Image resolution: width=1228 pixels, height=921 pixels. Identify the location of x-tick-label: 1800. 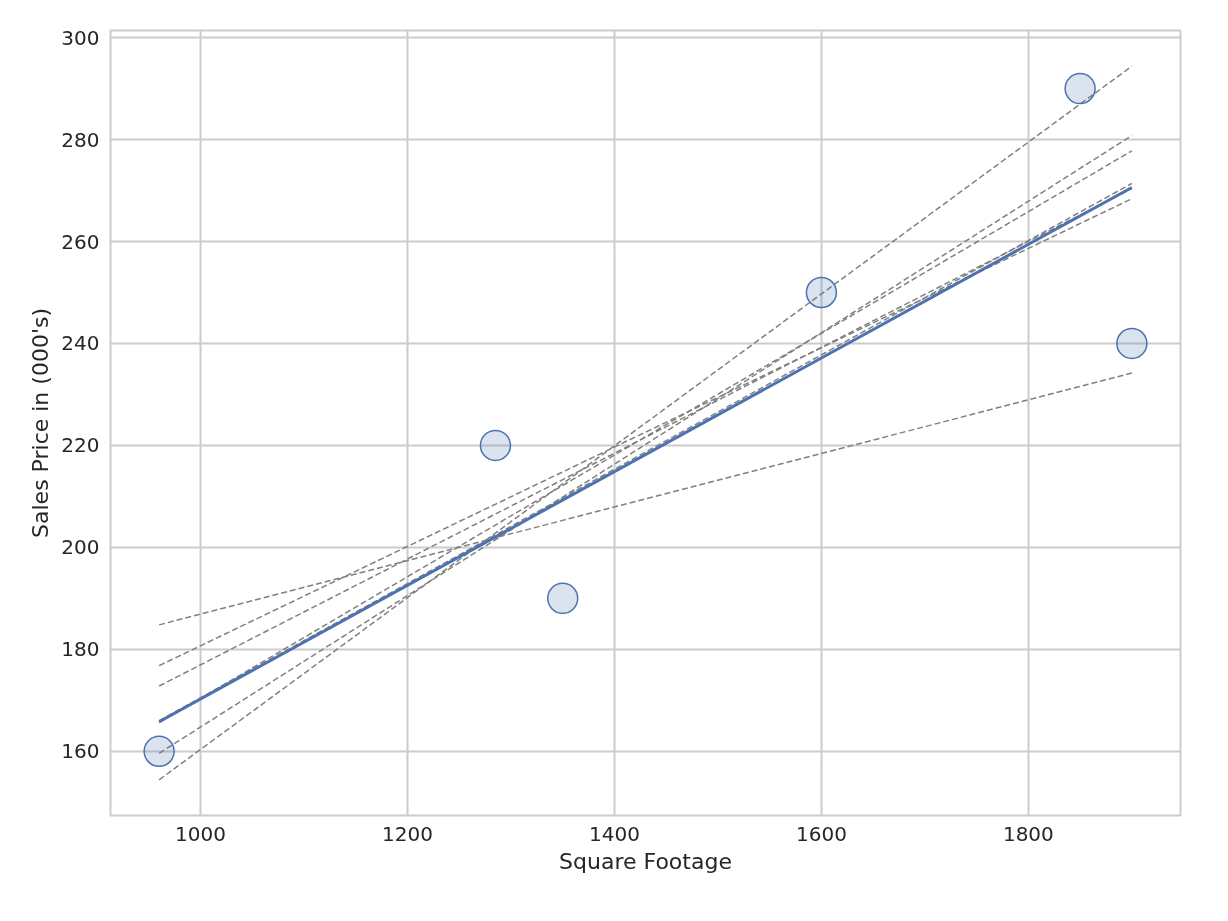
(1028, 833).